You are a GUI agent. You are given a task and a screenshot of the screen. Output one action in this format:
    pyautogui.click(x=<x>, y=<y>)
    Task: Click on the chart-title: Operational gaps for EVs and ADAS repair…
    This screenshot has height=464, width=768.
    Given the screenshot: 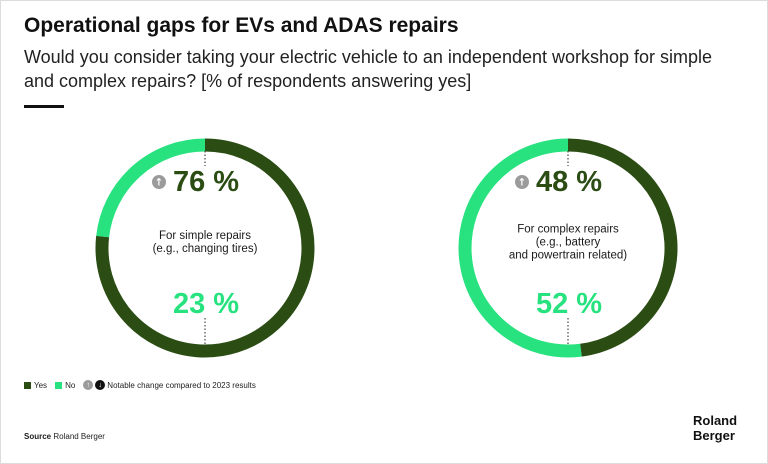 What is the action you would take?
    pyautogui.click(x=241, y=25)
    